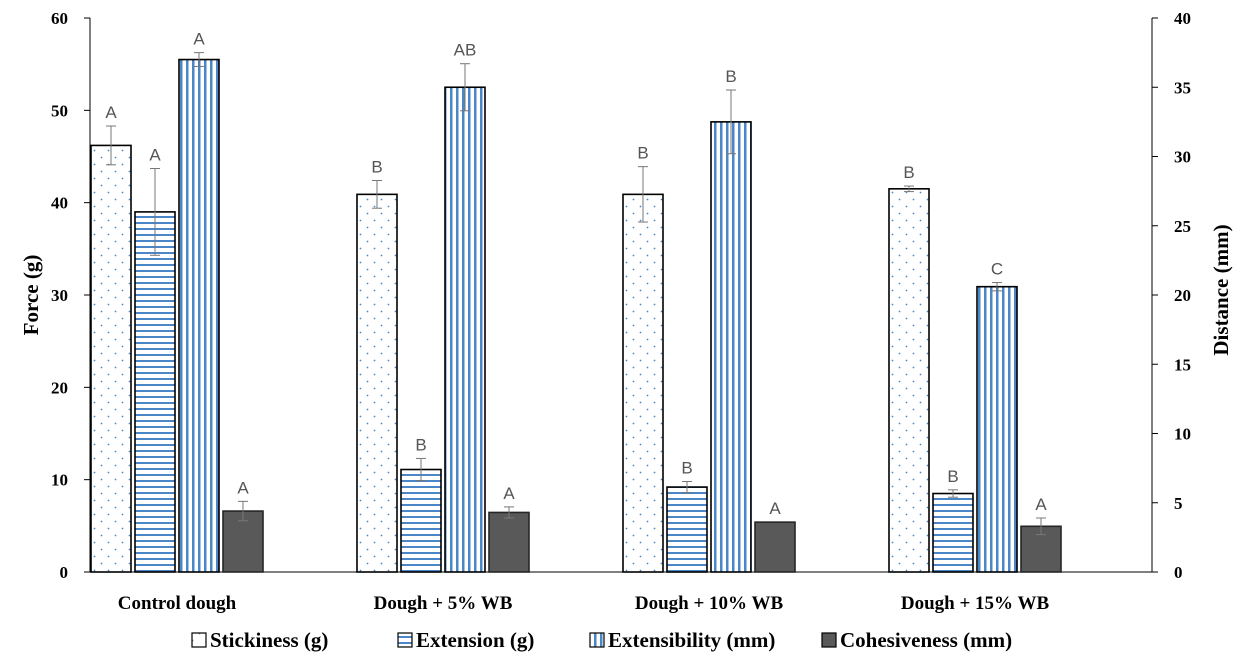  Describe the element at coordinates (597, 640) in the screenshot. I see `legend-swatch-vlines` at that location.